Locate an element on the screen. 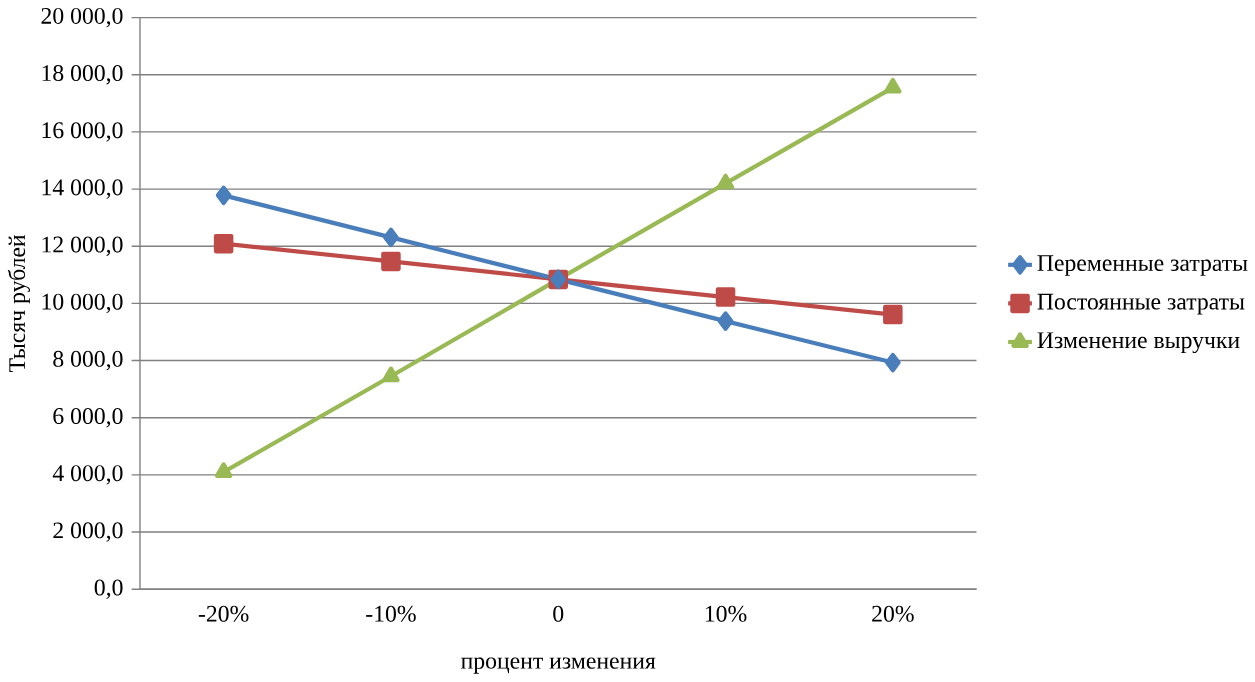 The image size is (1255, 682). y-tick-label: 4 000,0 is located at coordinates (87, 475).